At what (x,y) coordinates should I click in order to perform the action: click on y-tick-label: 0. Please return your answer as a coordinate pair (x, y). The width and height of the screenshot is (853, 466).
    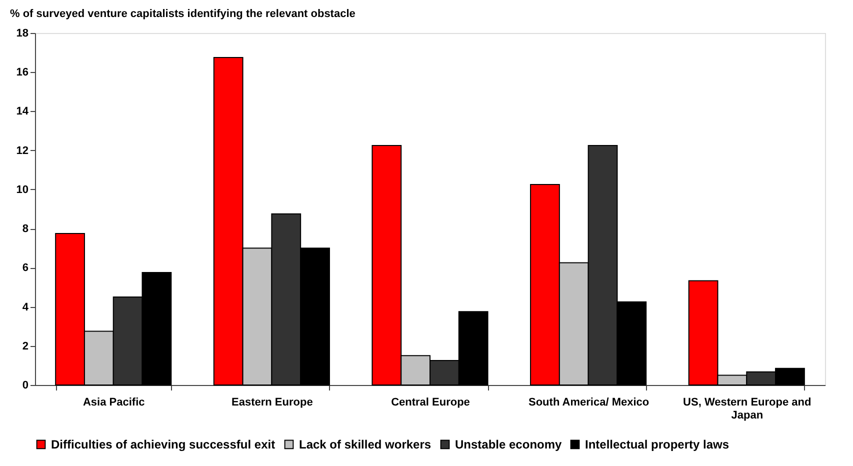
    Looking at the image, I should click on (25, 386).